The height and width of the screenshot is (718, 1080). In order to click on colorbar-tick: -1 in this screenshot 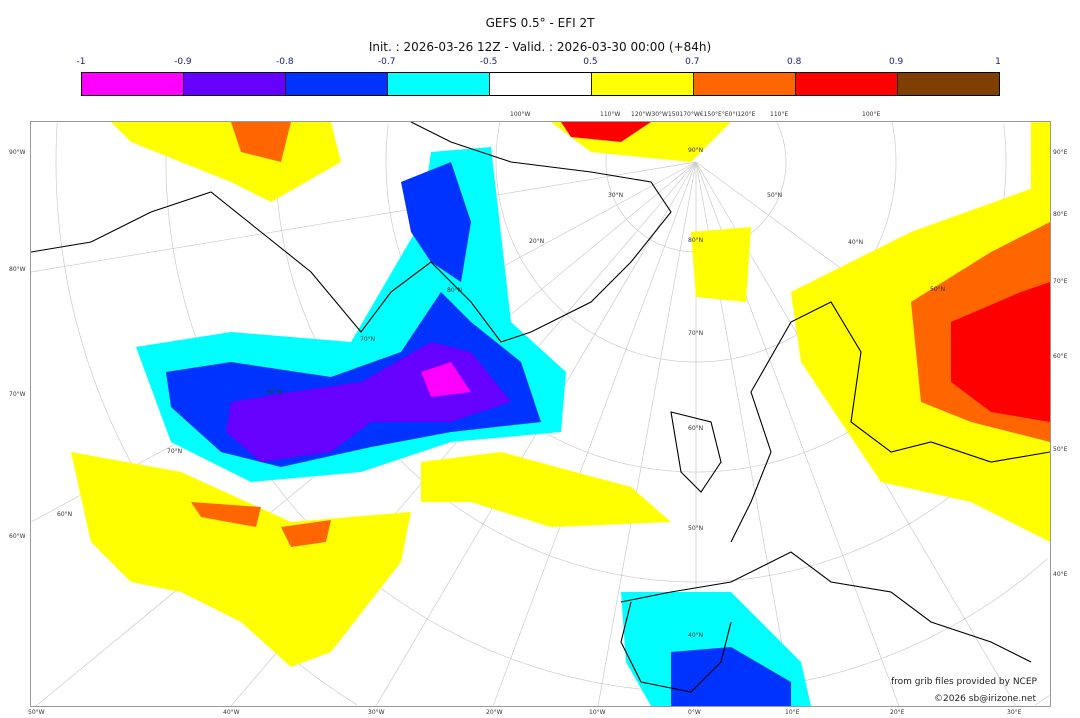, I will do `click(81, 62)`.